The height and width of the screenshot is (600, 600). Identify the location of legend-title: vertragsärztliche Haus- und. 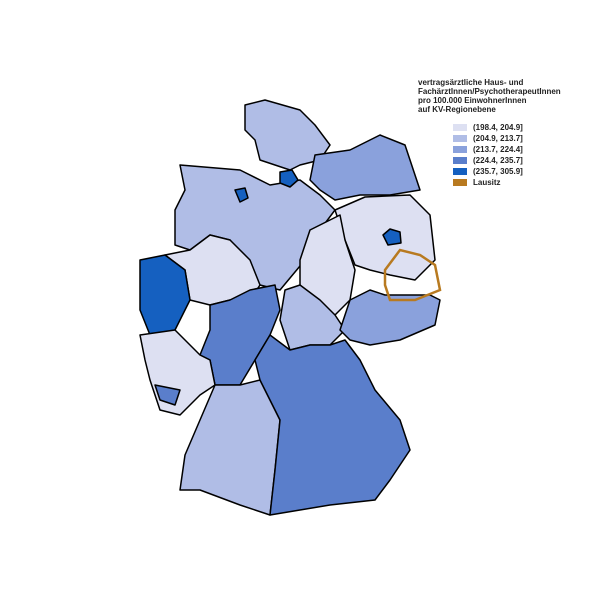
(470, 82).